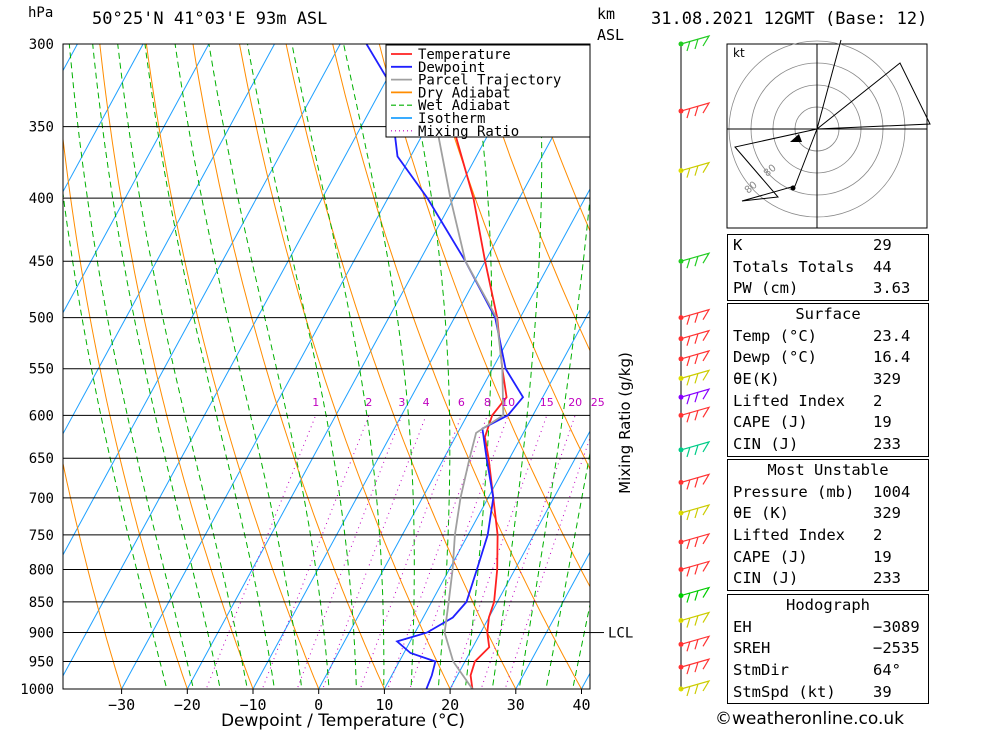  What do you see at coordinates (832, 120) in the screenshot?
I see `hodograph-trace` at bounding box center [832, 120].